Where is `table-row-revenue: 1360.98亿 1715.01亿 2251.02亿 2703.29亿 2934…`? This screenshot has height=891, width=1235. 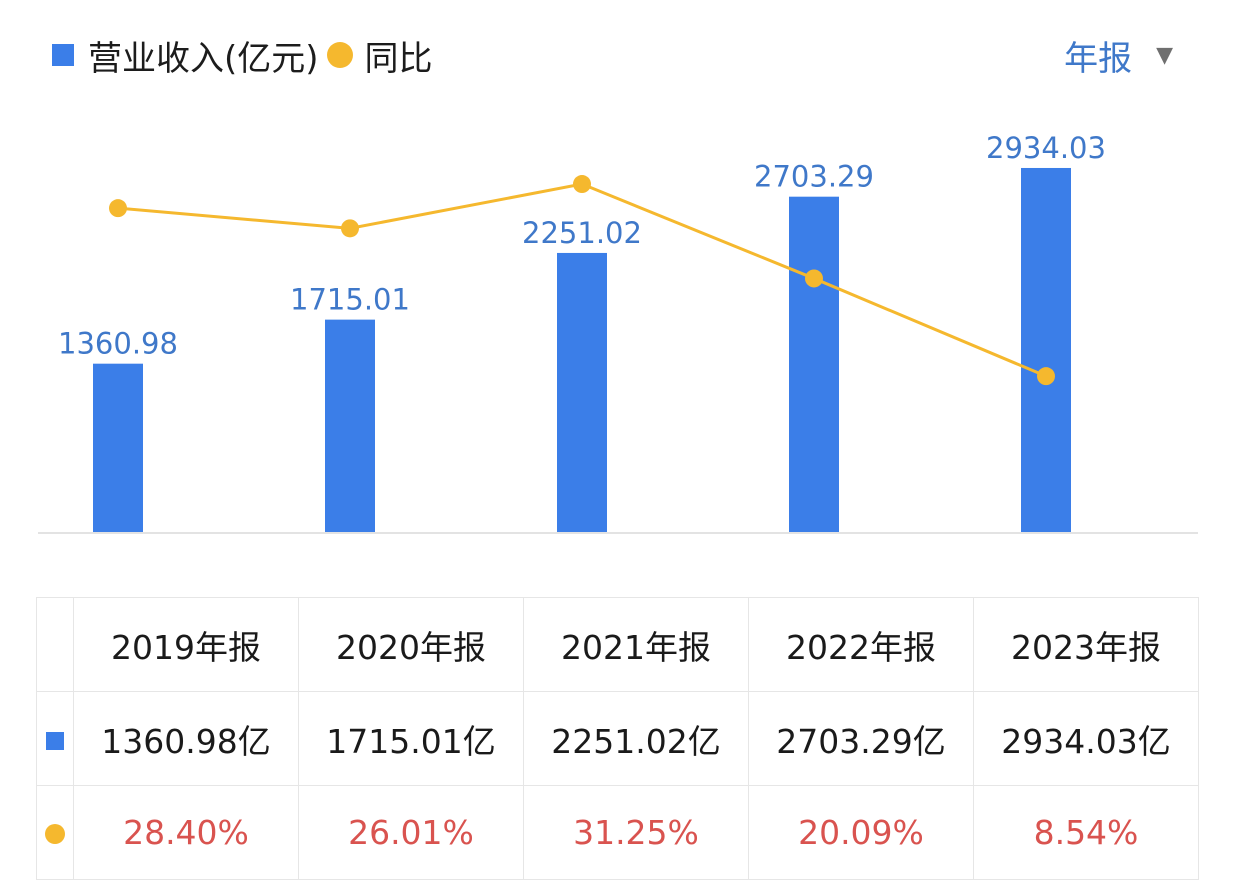 table-row-revenue: 1360.98亿 1715.01亿 2251.02亿 2703.29亿 2934… is located at coordinates (617, 738).